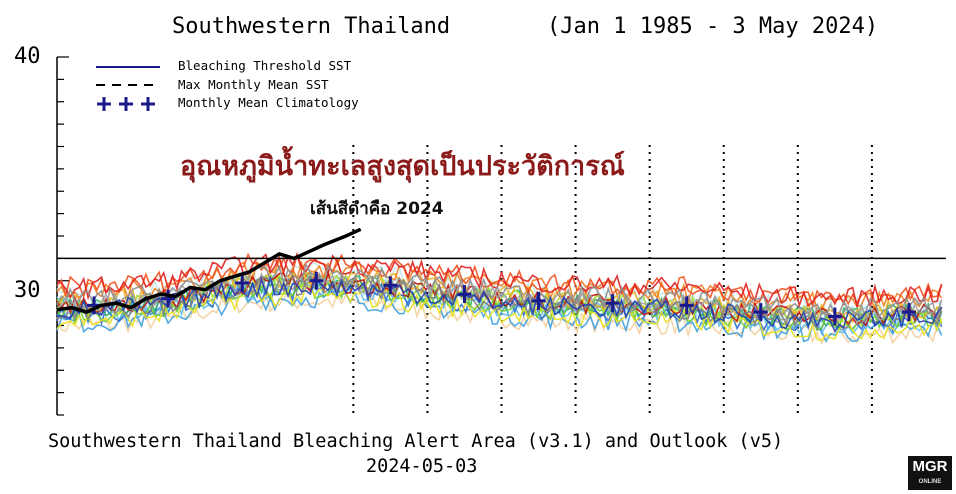 This screenshot has width=956, height=494. Describe the element at coordinates (713, 26) in the screenshot. I see `chart-date-range: (Jan 1 1985 - 3 May 2024)` at that location.